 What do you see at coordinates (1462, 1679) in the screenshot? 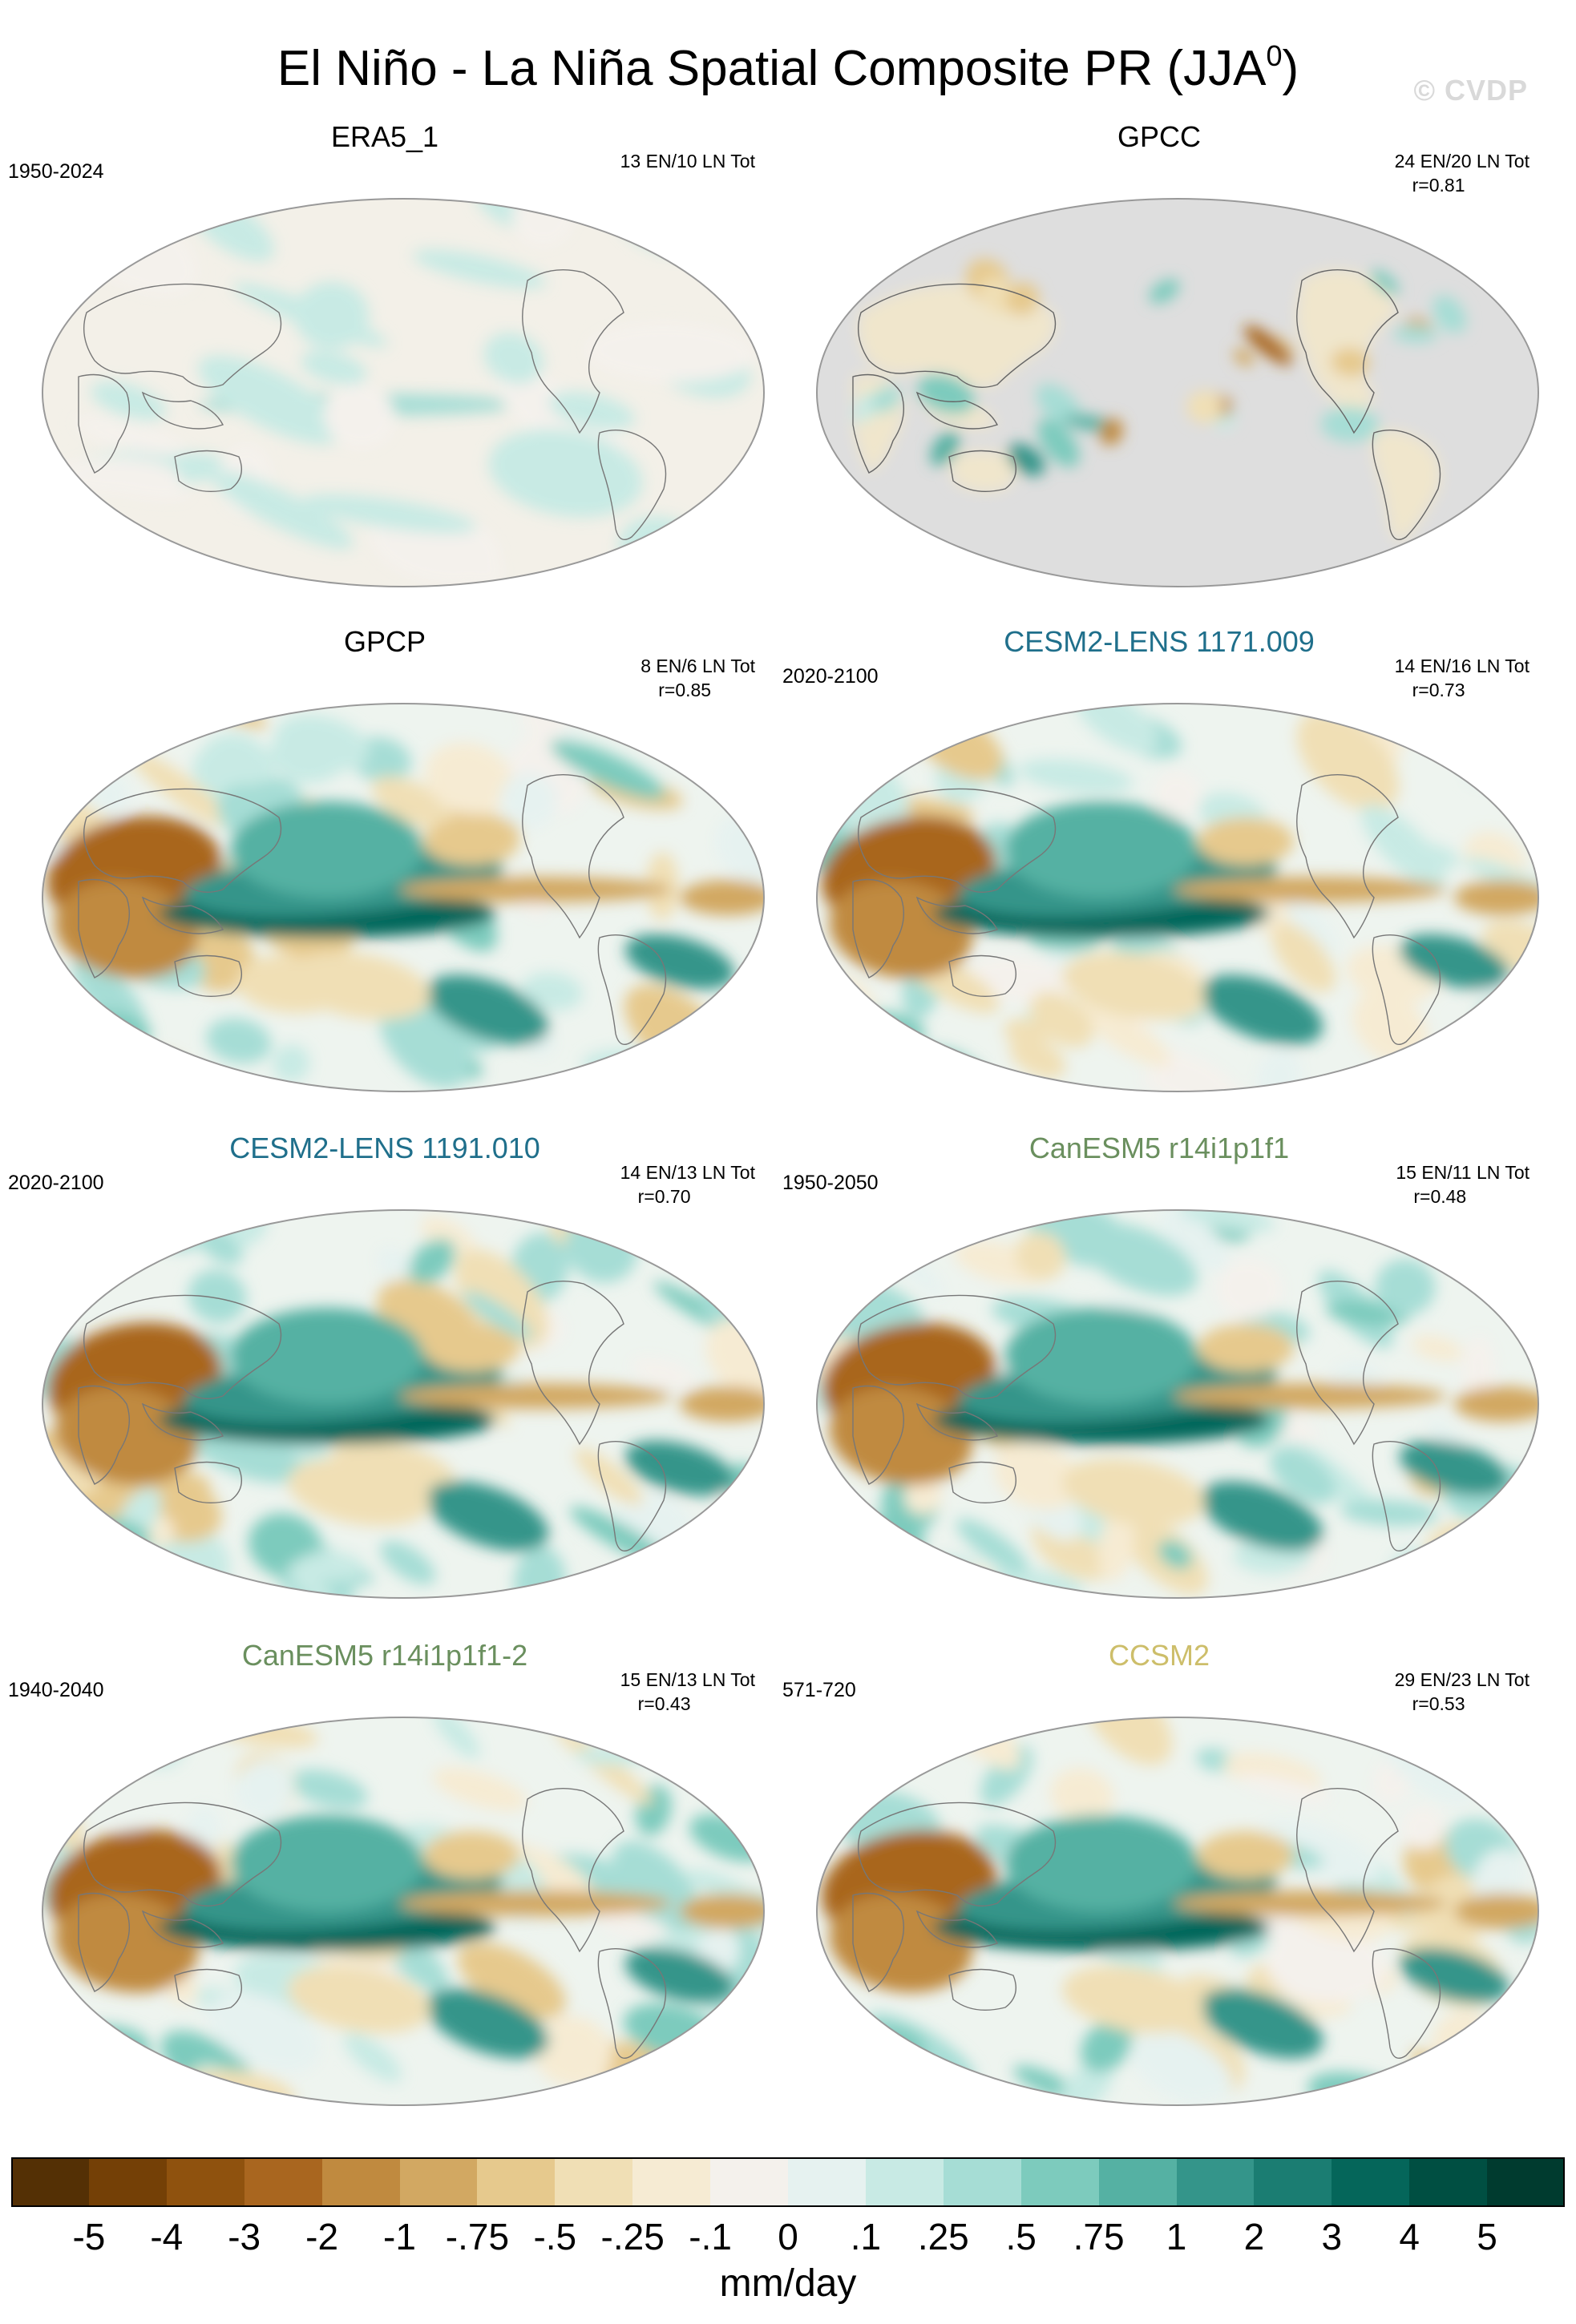
I see `event-count-text: 29 EN/23 LN Tot` at bounding box center [1462, 1679].